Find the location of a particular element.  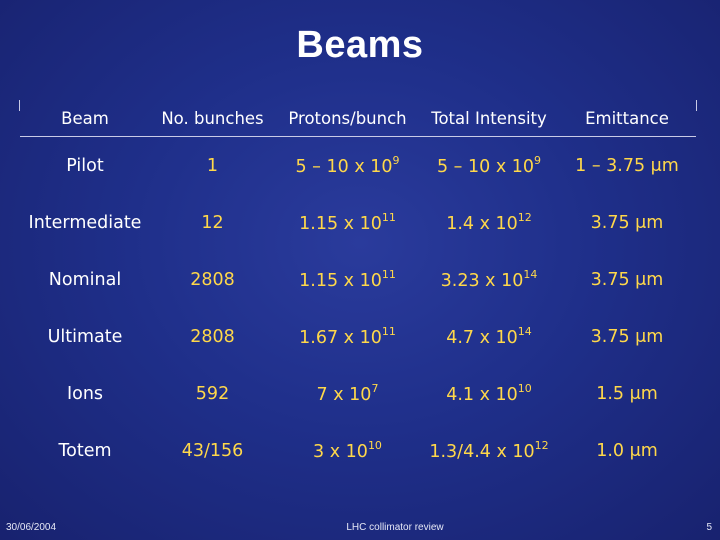

intensity-mantissa: 5 – 10 x 10 is located at coordinates (485, 166).